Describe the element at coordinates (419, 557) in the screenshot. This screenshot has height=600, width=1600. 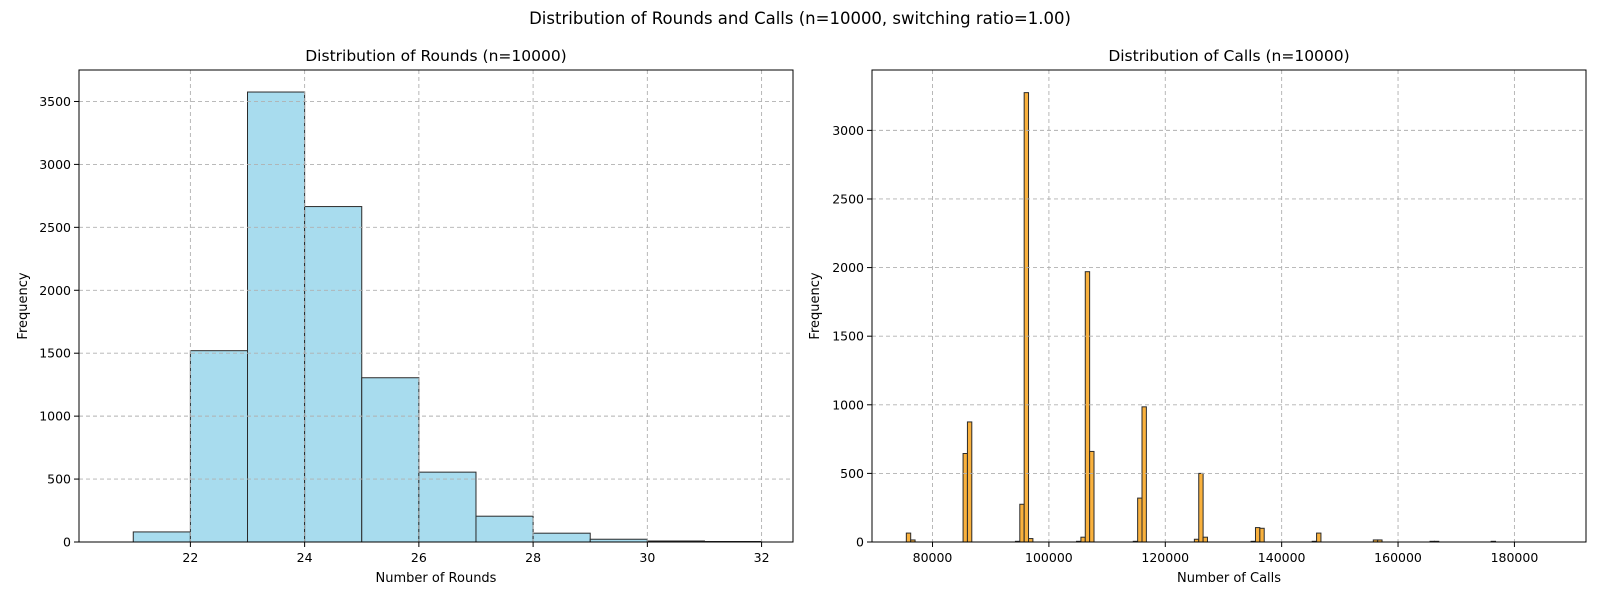
I see `rounds-x-tick-label: 26` at that location.